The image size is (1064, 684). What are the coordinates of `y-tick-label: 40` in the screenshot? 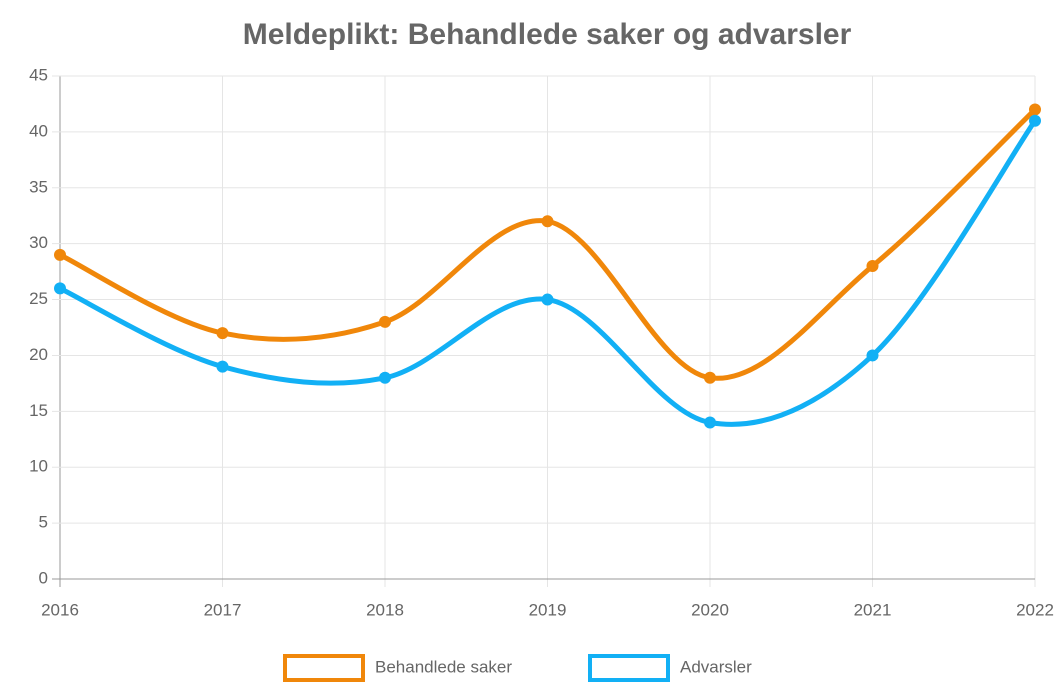 It's located at (38, 130).